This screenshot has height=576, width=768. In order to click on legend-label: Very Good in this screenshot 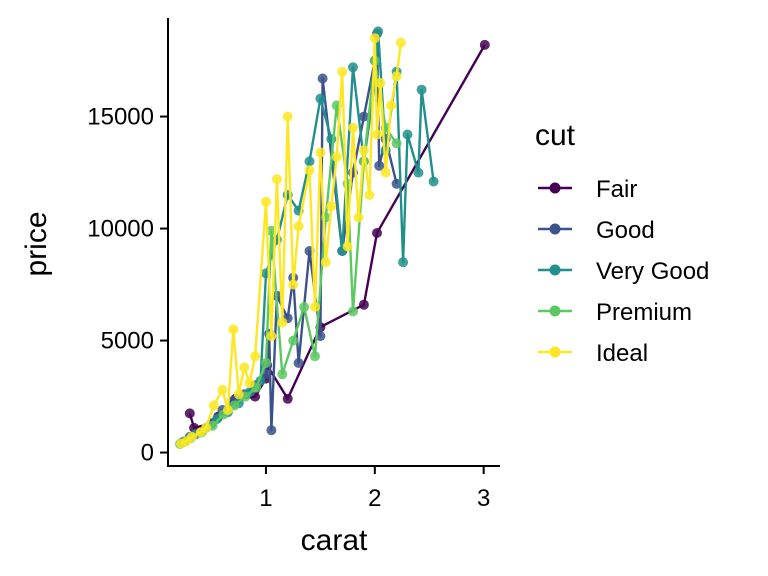, I will do `click(652, 271)`.